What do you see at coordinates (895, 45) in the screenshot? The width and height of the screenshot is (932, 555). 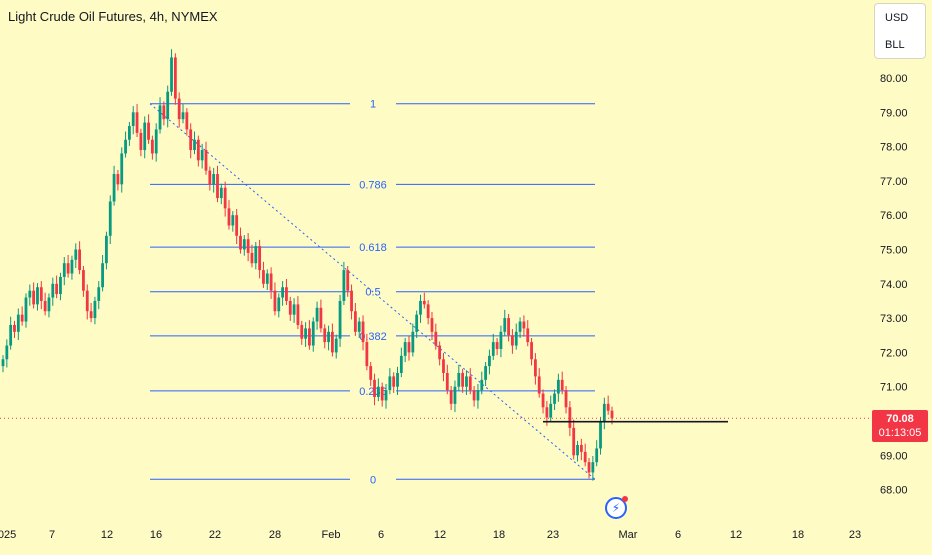 I see `unit-label: BLL` at bounding box center [895, 45].